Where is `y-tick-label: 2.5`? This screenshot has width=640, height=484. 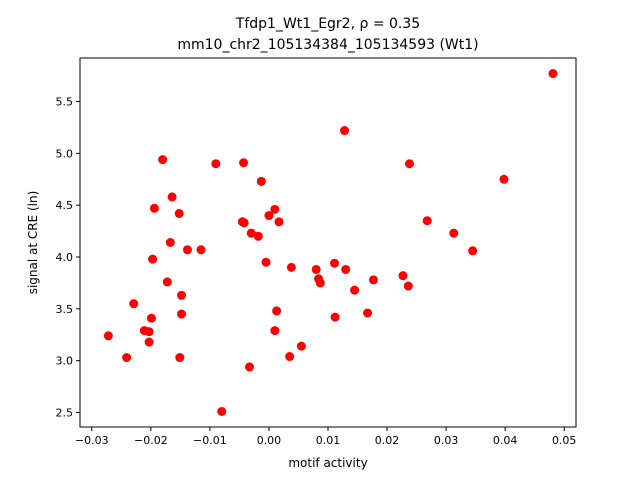
y-tick-label: 2.5 is located at coordinates (65, 412).